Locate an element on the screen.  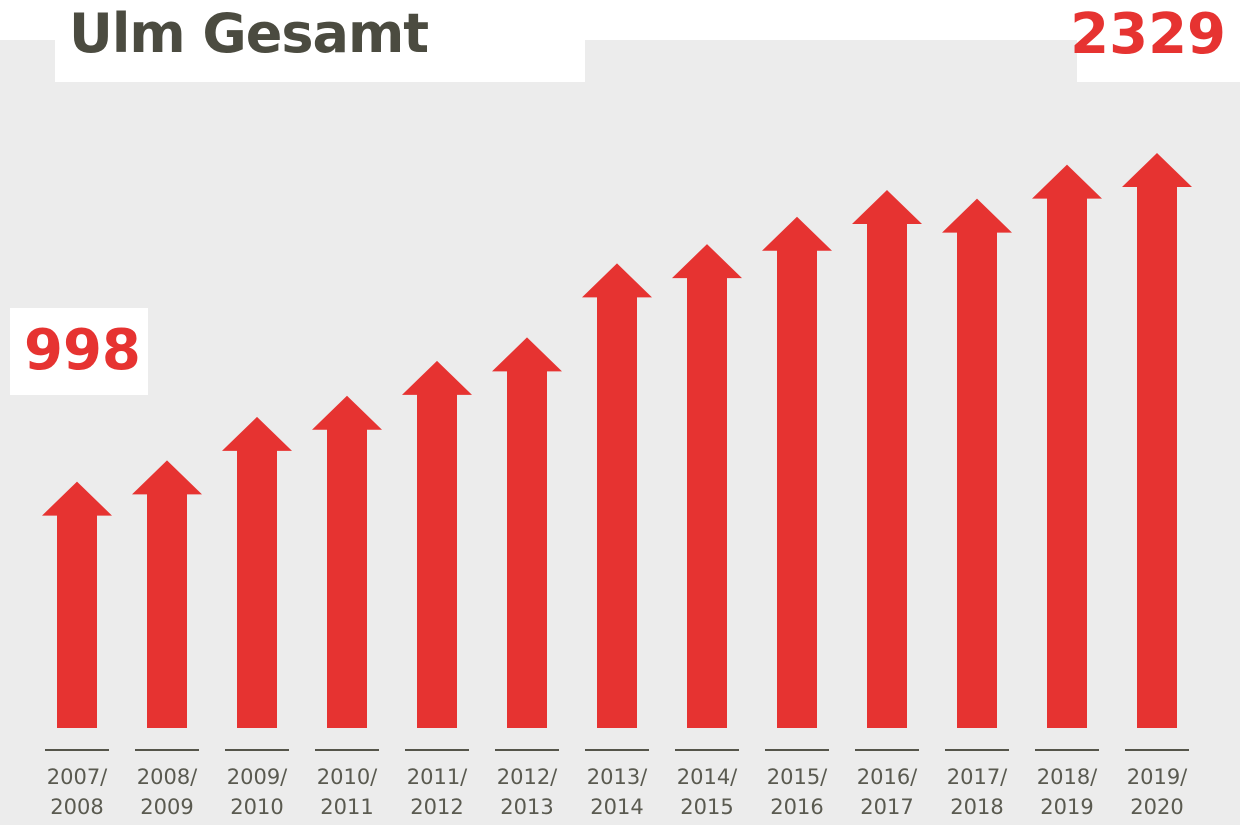
last-value-box: 2329 is located at coordinates (1155, 41).